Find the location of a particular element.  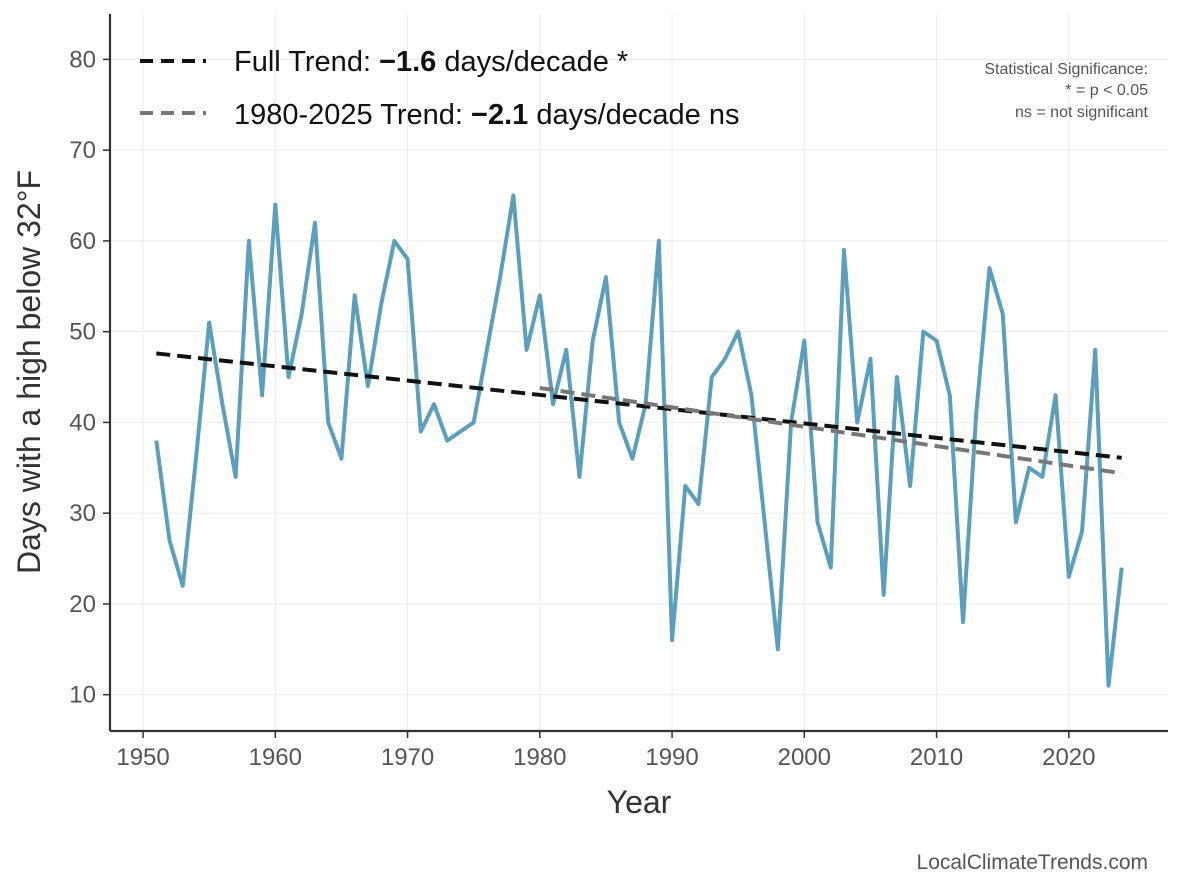

trend-line-1980-2025 is located at coordinates (831, 430).